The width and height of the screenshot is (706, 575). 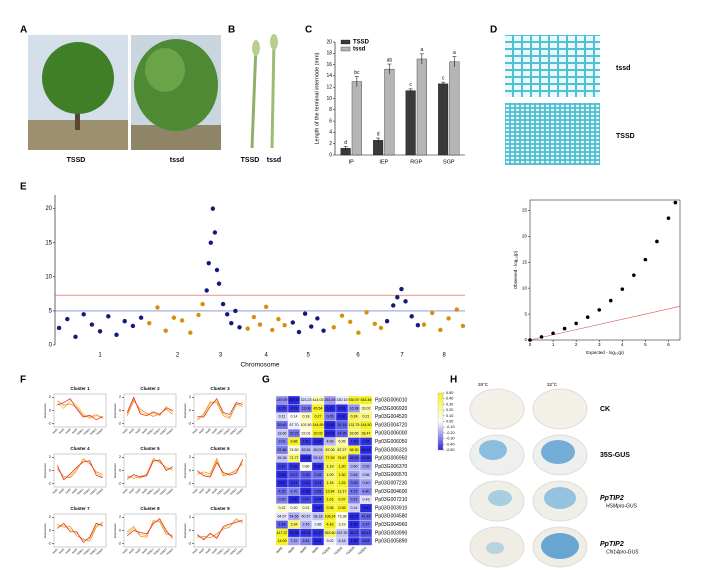 I want to click on cell-value: 0.18, so click(x=306, y=417).